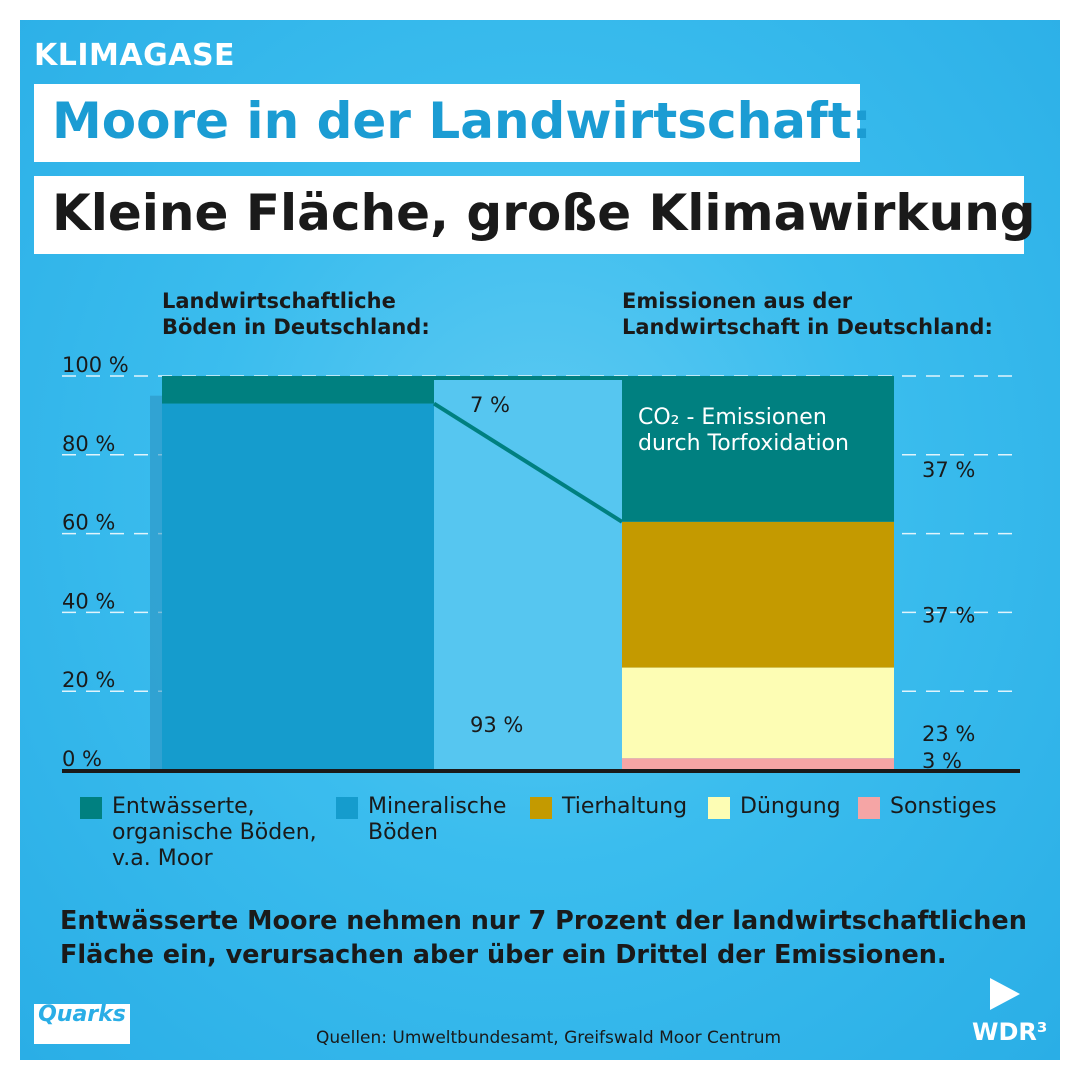 This screenshot has height=1080, width=1080. Describe the element at coordinates (156, 582) in the screenshot. I see `bar-shadow` at that location.